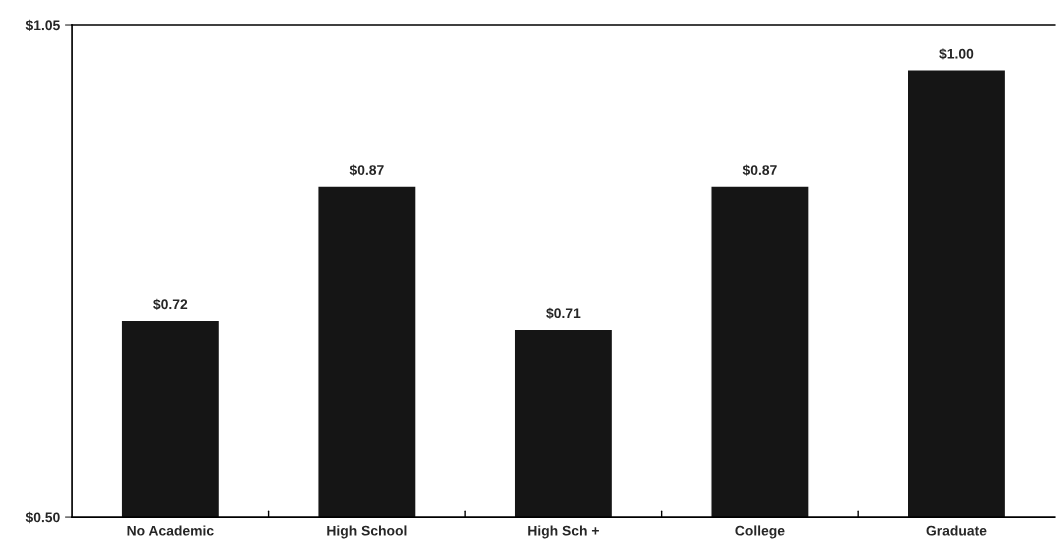 The width and height of the screenshot is (1060, 556). What do you see at coordinates (42, 517) in the screenshot?
I see `y-tick-label: $0.50` at bounding box center [42, 517].